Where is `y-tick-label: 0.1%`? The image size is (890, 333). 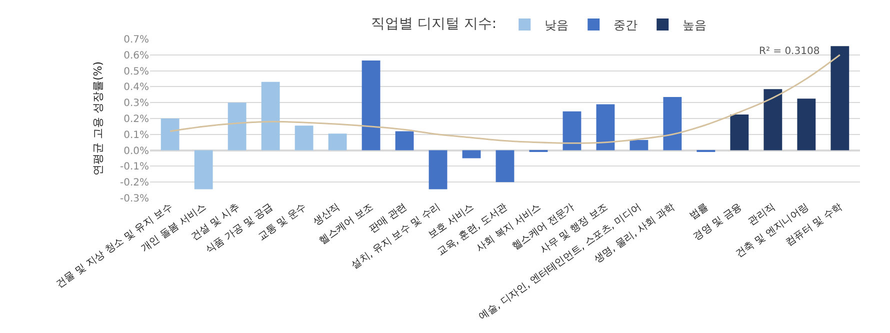 y-tick-label: 0.1% is located at coordinates (136, 135).